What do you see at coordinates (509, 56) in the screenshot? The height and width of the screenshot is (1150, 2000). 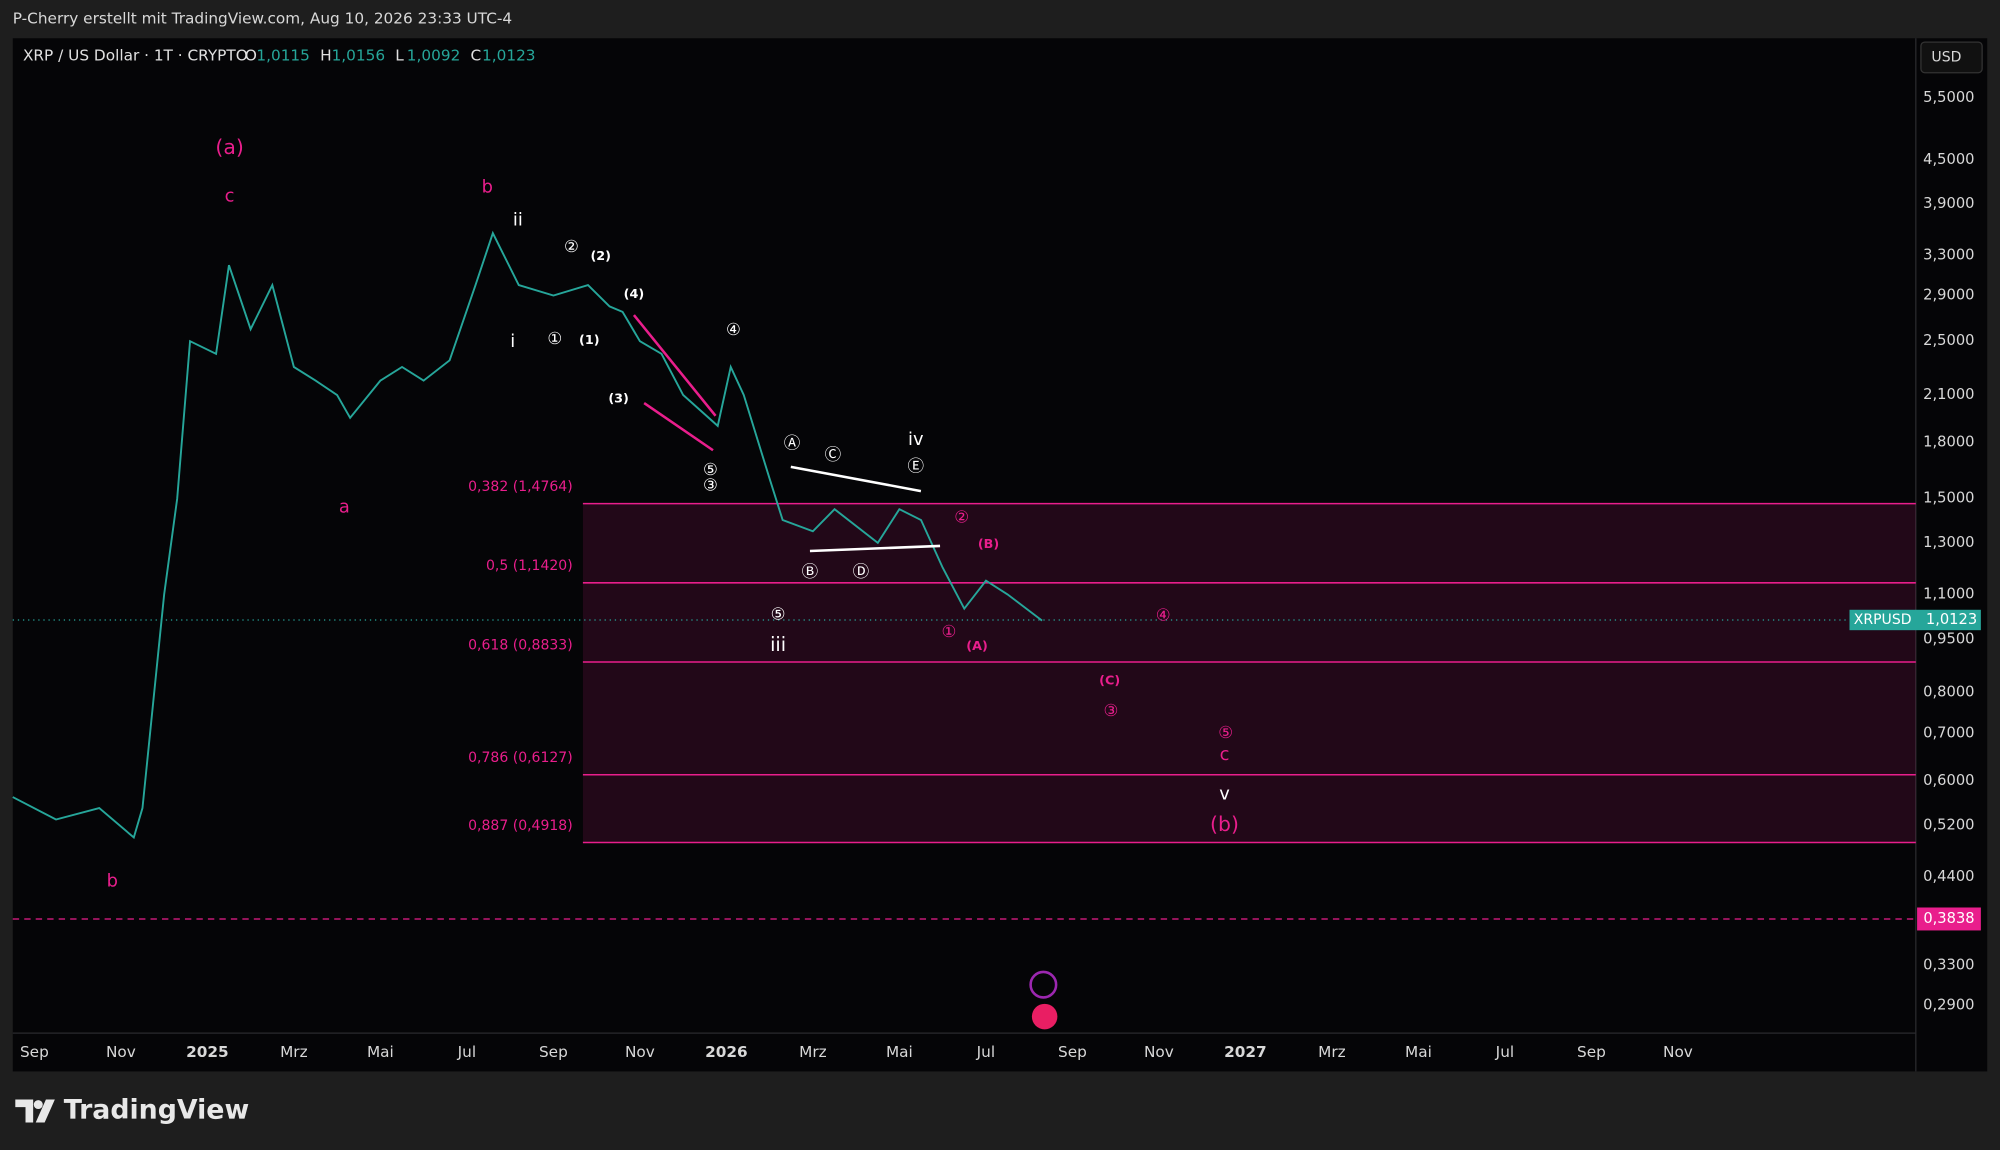 I see `ohlc-value: 1,0123` at bounding box center [509, 56].